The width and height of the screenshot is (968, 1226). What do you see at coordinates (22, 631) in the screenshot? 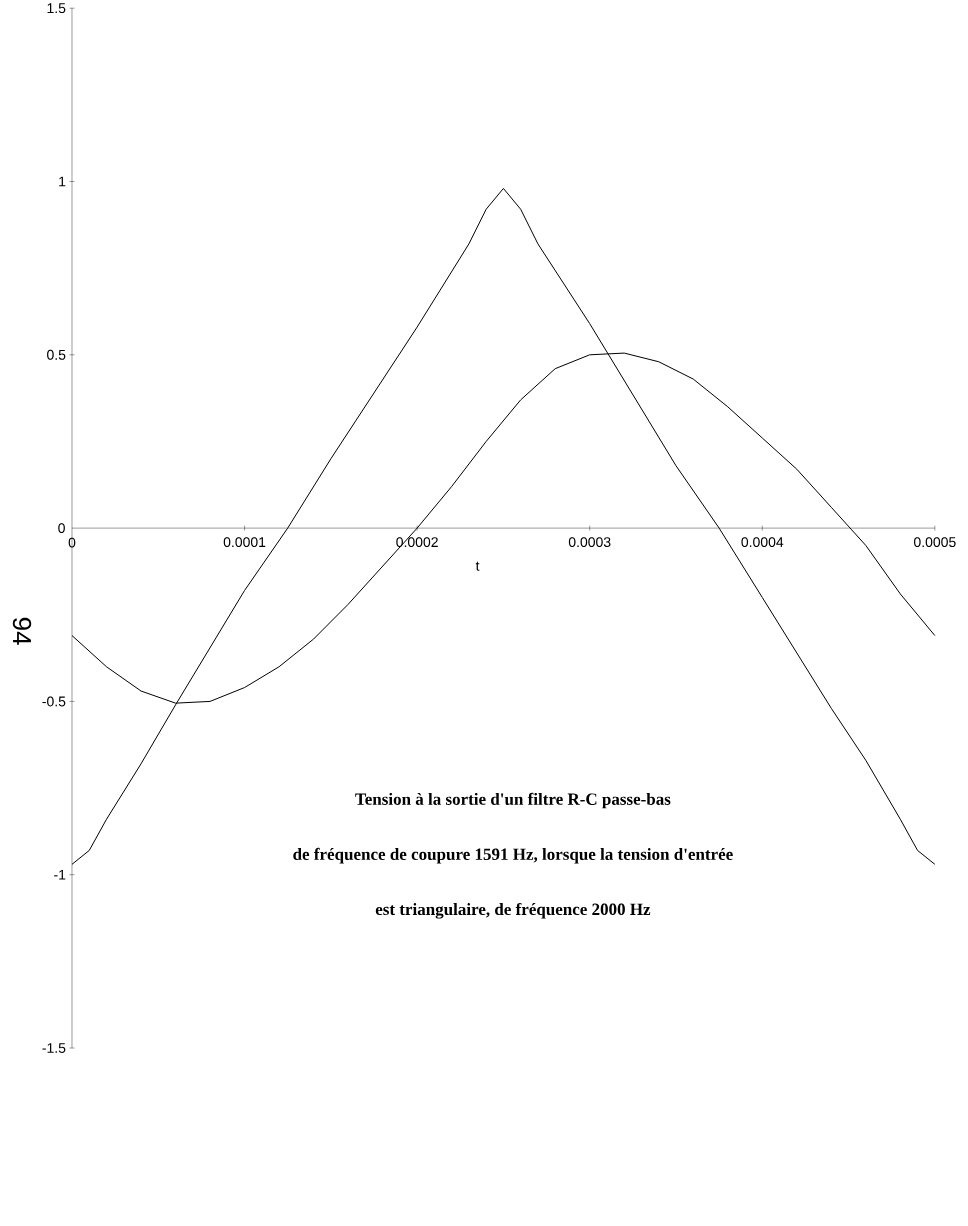
I see `text: 94` at bounding box center [22, 631].